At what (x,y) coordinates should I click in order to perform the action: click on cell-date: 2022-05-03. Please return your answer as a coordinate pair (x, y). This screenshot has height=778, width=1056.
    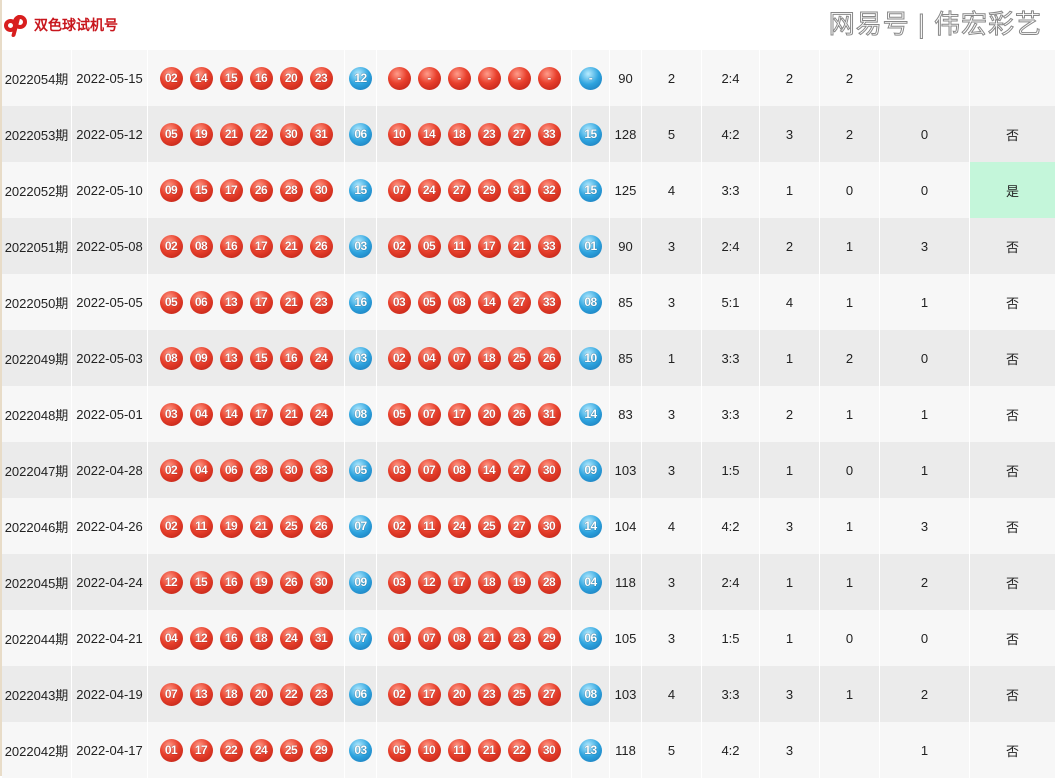
    Looking at the image, I should click on (110, 358).